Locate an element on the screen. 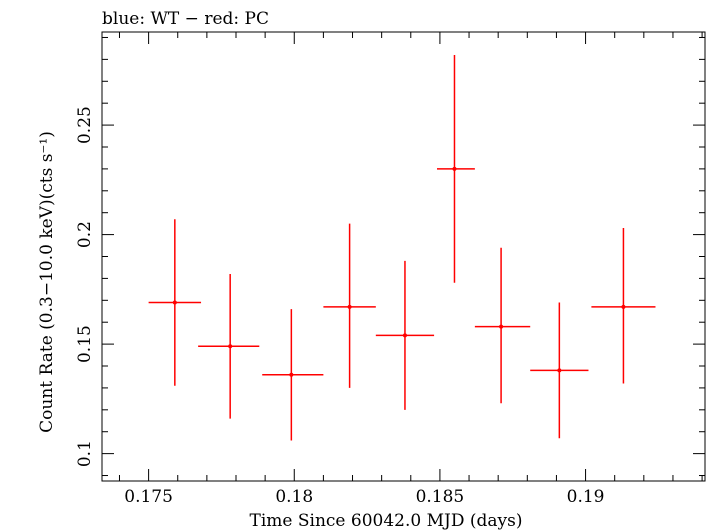 This screenshot has height=532, width=709. y-tick-label: 0.2 is located at coordinates (85, 234).